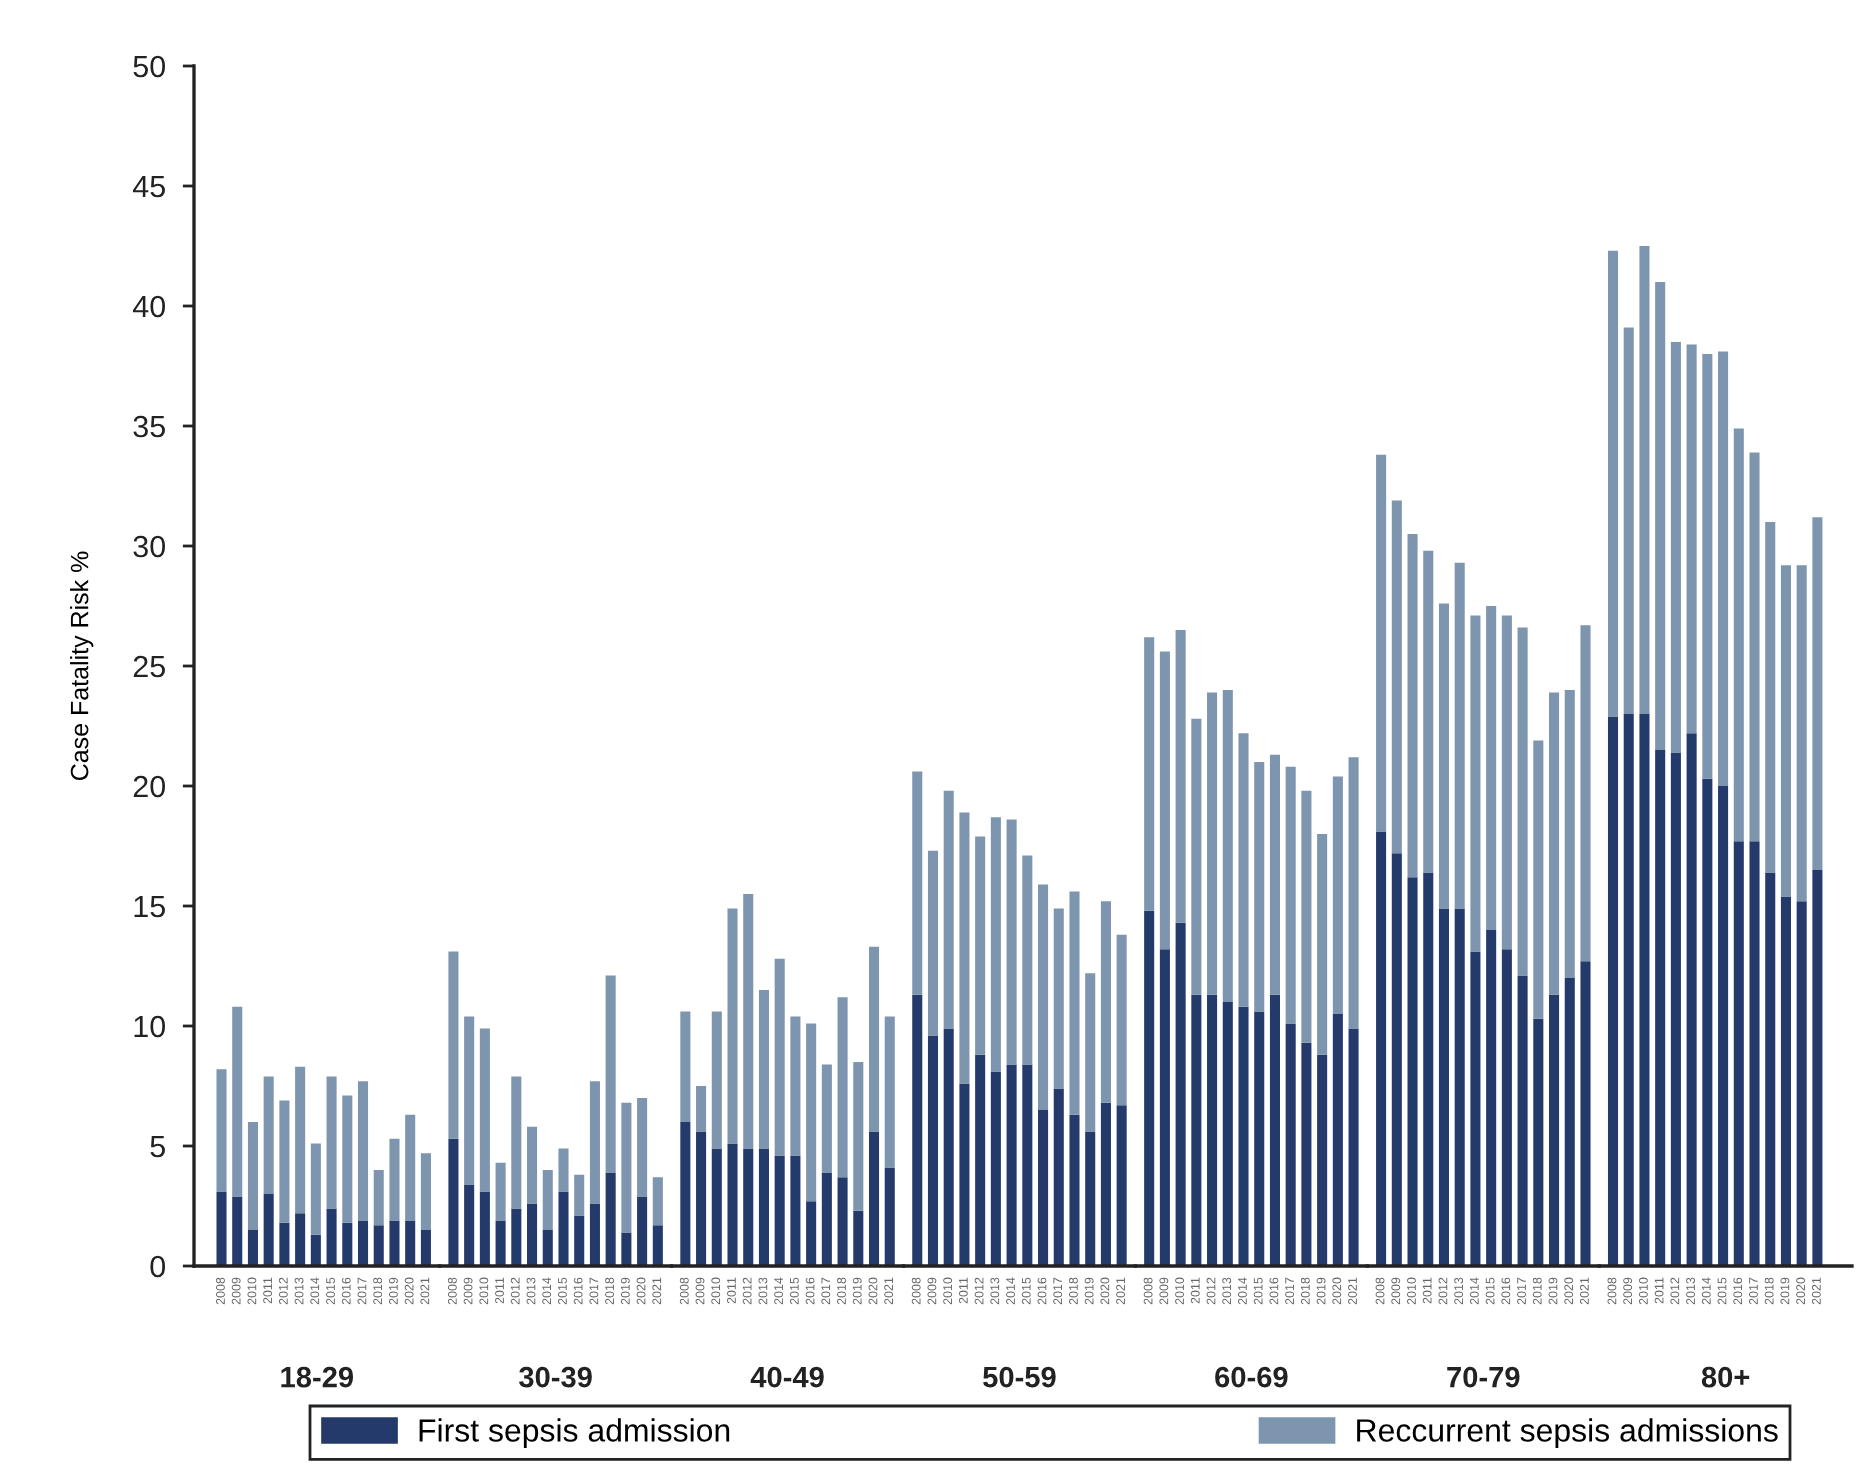 The image size is (1866, 1476). I want to click on y-tick-label: 15, so click(149, 907).